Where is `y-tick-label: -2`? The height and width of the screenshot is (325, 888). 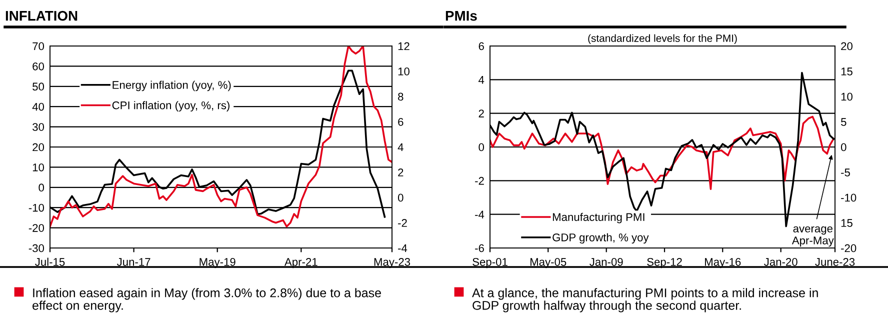 y-tick-label: -2 is located at coordinates (479, 180).